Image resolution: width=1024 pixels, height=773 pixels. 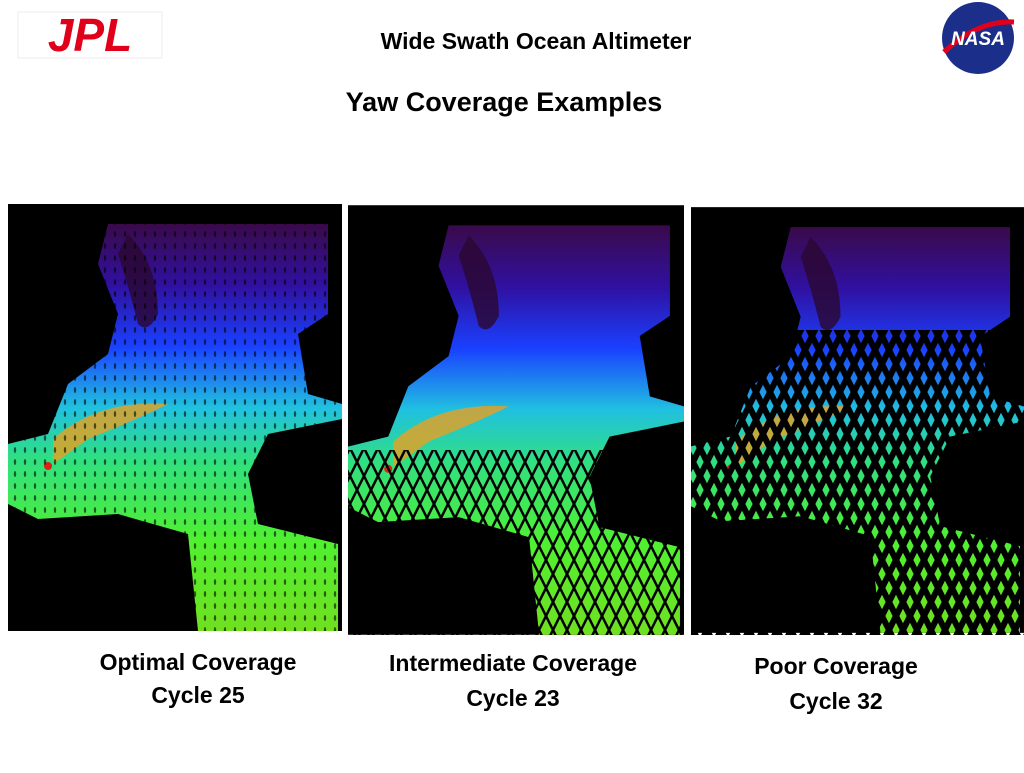 What do you see at coordinates (513, 663) in the screenshot?
I see `caption: Intermediate Coverage` at bounding box center [513, 663].